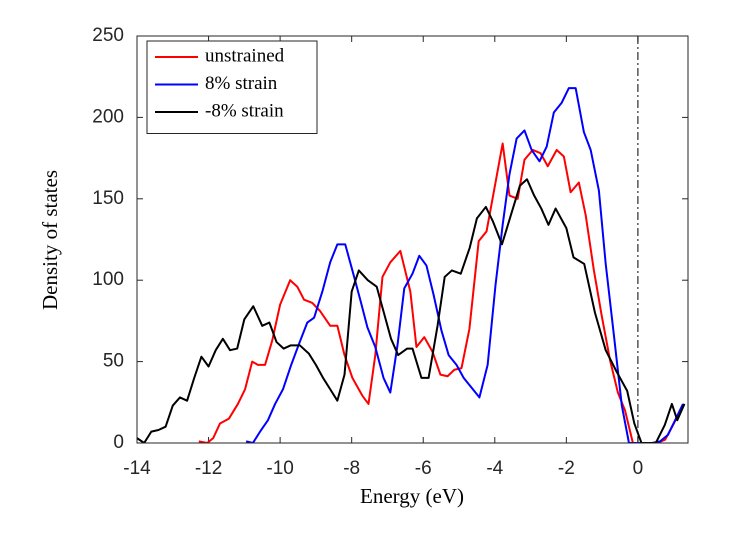 The height and width of the screenshot is (541, 747). What do you see at coordinates (244, 110) in the screenshot?
I see `legend-label: -8% strain` at bounding box center [244, 110].